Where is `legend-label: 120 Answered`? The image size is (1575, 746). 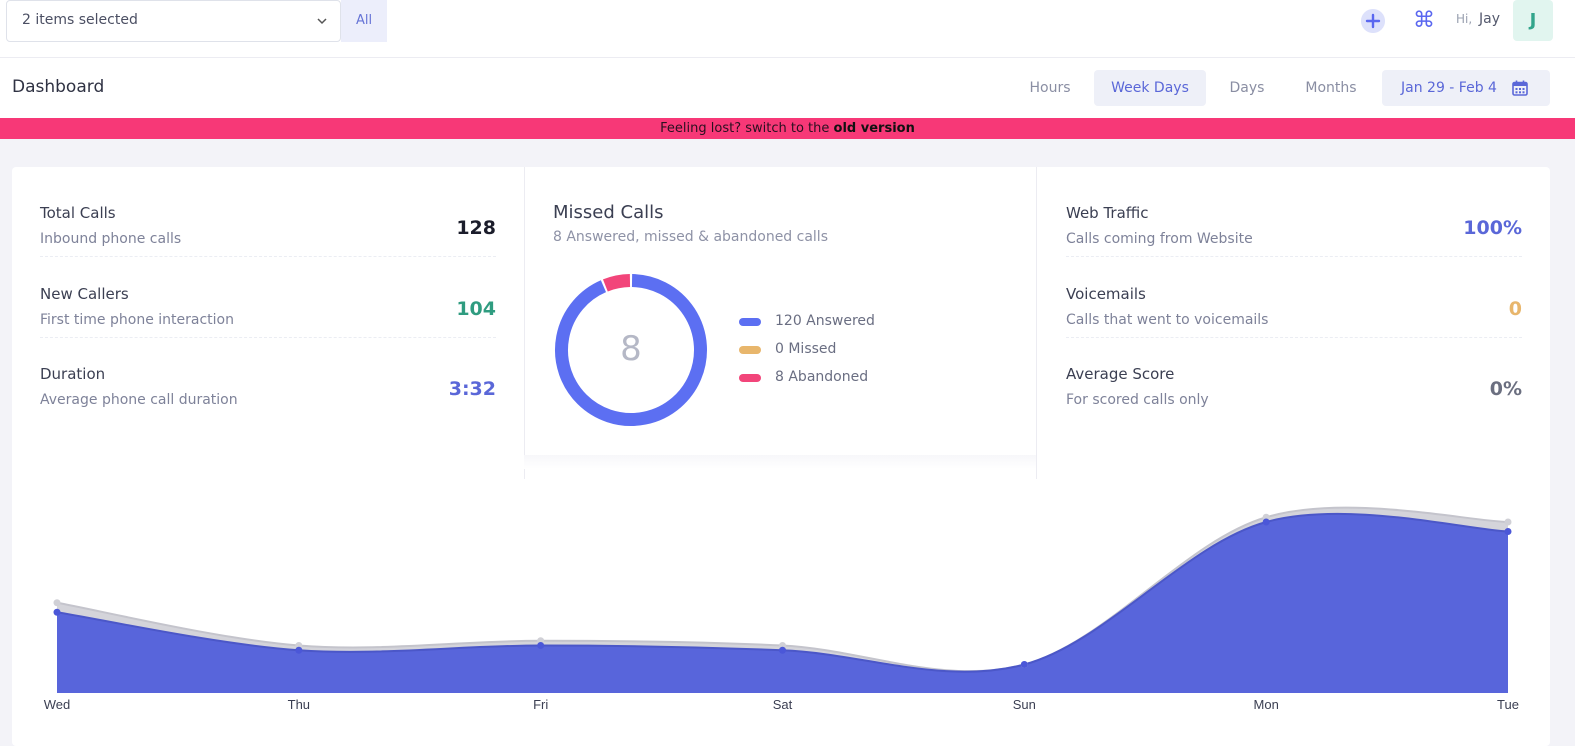 legend-label: 120 Answered is located at coordinates (825, 321).